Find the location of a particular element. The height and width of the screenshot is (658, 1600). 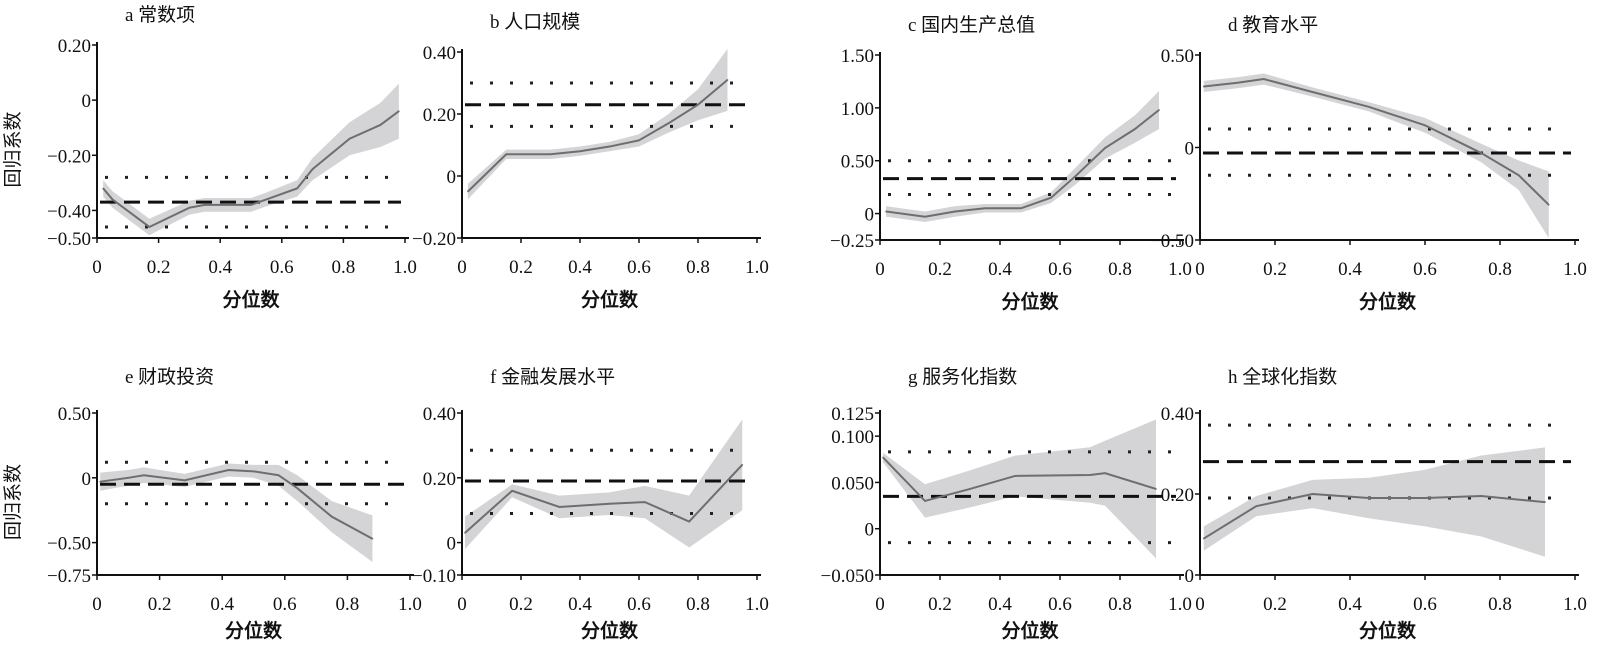

x-tick-label: 0.4 is located at coordinates (1000, 604).